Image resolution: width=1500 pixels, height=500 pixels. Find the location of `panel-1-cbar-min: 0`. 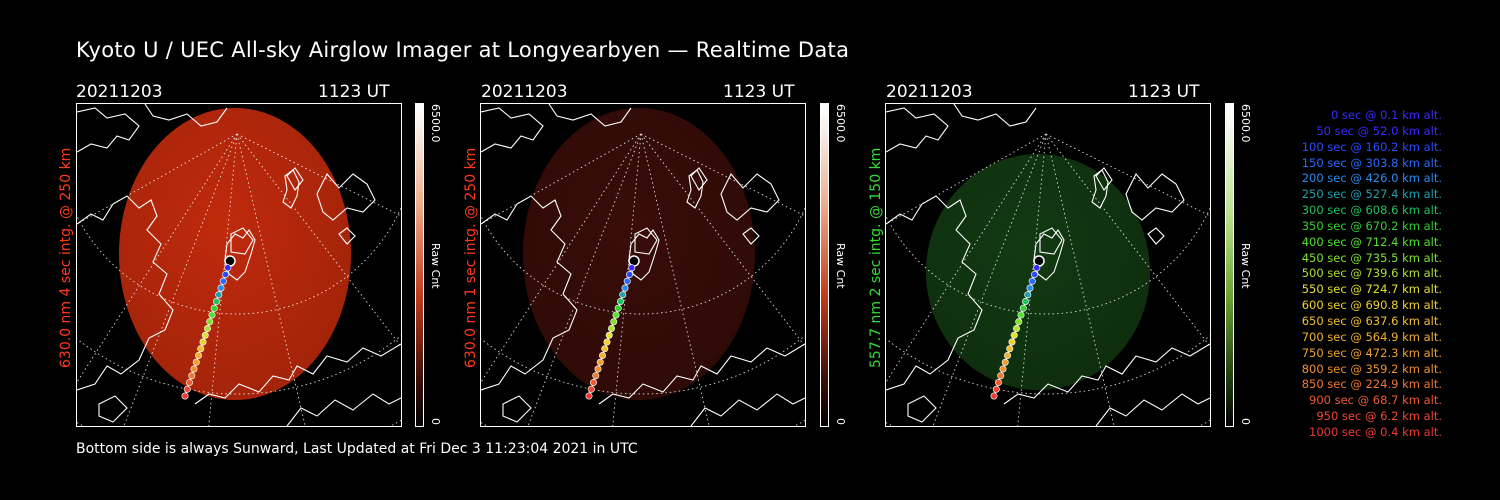

panel-1-cbar-min: 0 is located at coordinates (435, 421).